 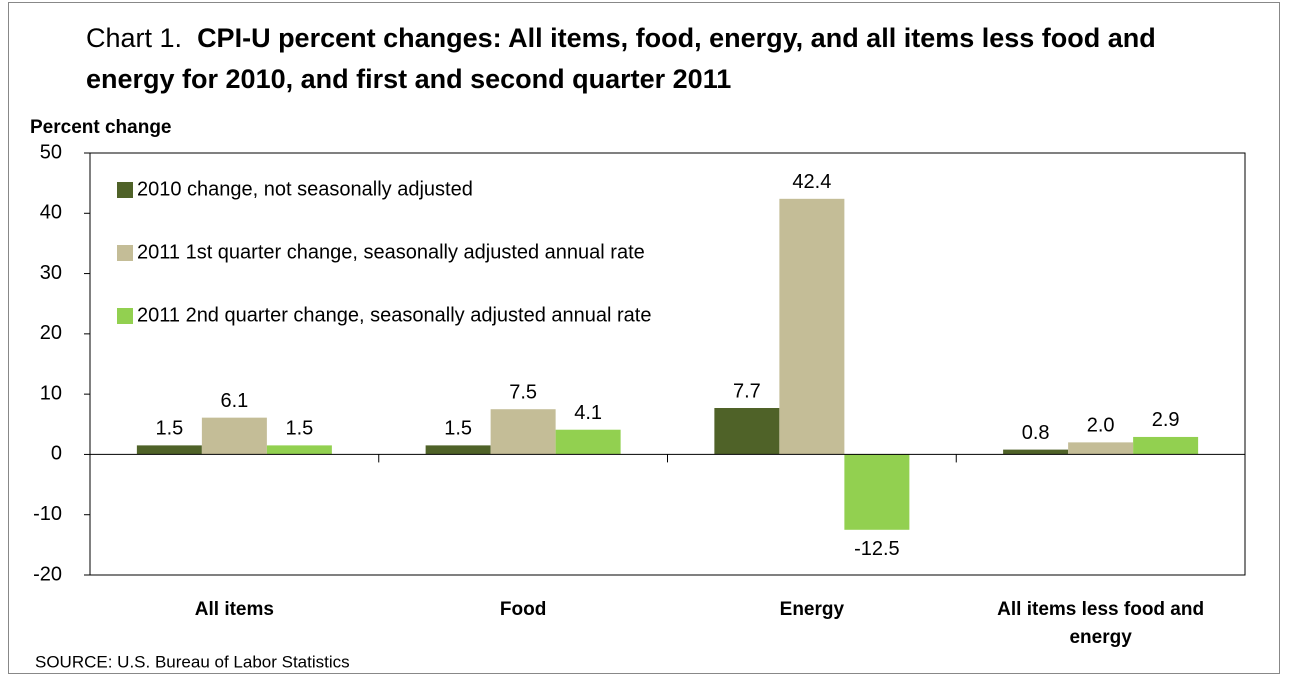 I want to click on title-prefix: Chart 1., so click(x=134, y=38).